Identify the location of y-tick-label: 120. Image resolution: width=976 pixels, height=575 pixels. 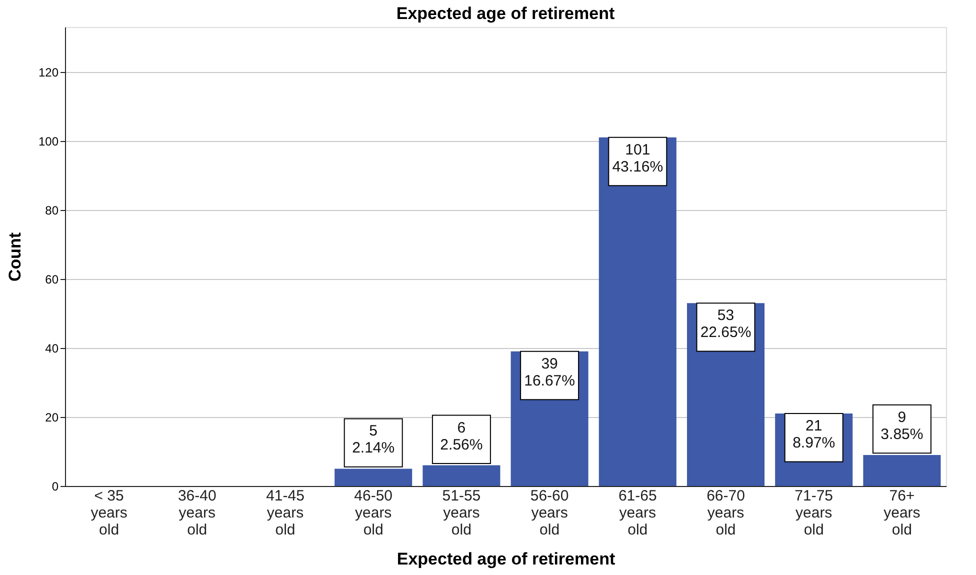
(48, 72).